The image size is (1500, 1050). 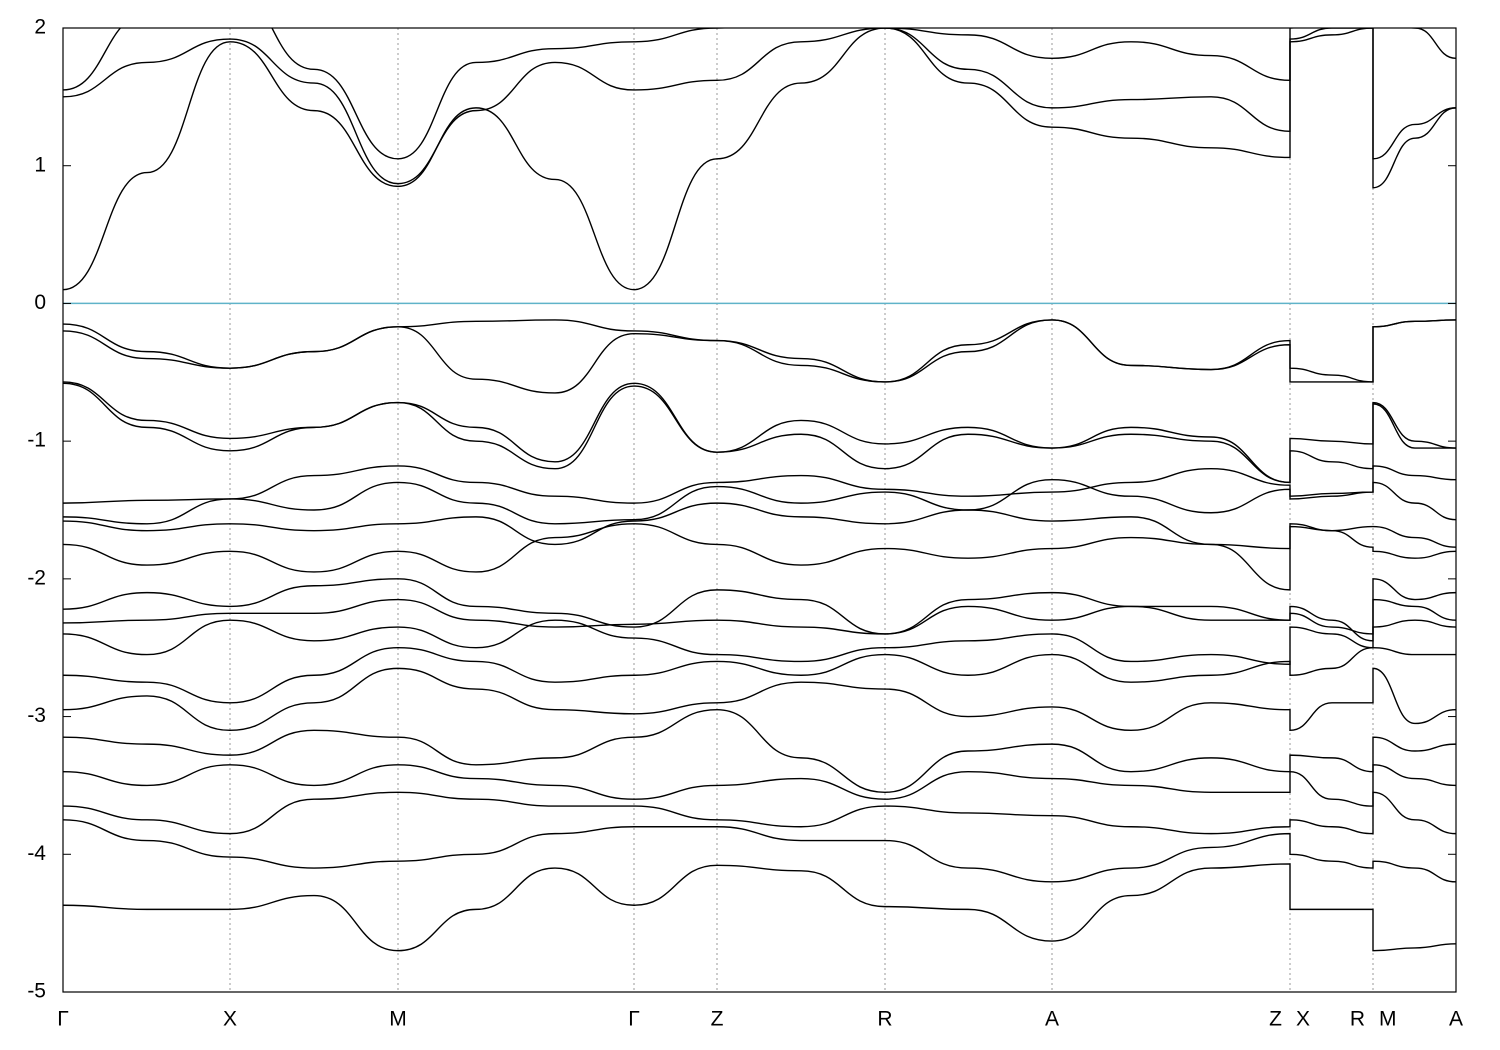 What do you see at coordinates (36, 991) in the screenshot?
I see `y-tick-label: -5` at bounding box center [36, 991].